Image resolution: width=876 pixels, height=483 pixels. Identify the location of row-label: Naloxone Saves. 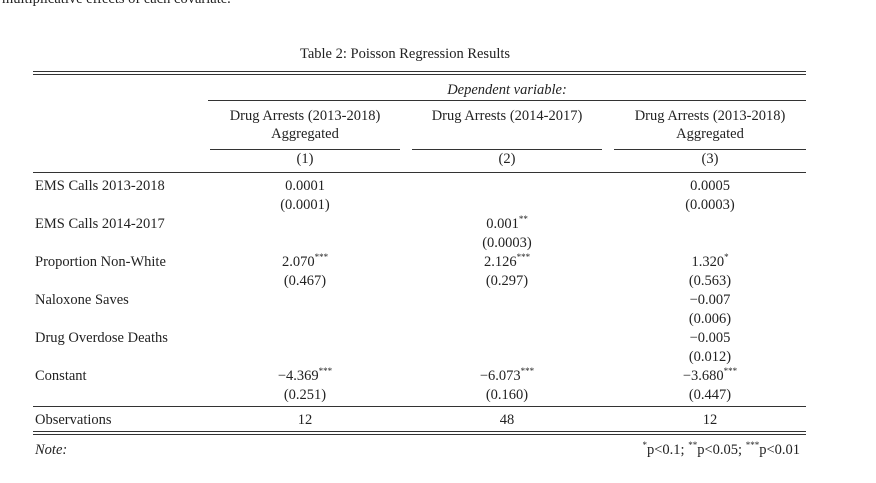
(82, 300).